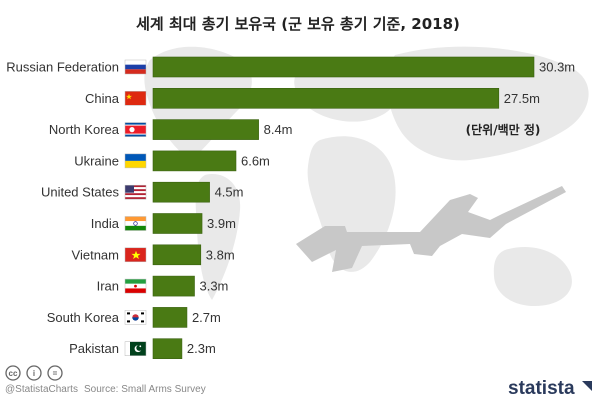 This screenshot has width=596, height=403. I want to click on statista-logo-mark, so click(587, 386).